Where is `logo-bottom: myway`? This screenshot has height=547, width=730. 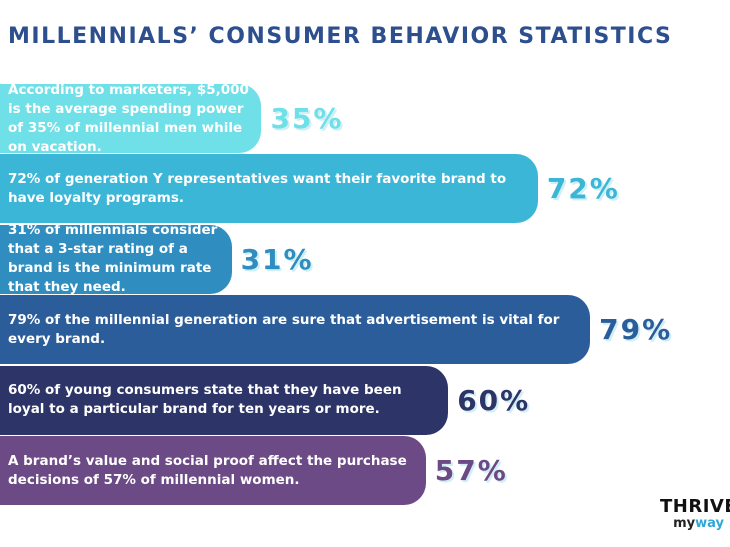 logo-bottom: myway is located at coordinates (695, 523).